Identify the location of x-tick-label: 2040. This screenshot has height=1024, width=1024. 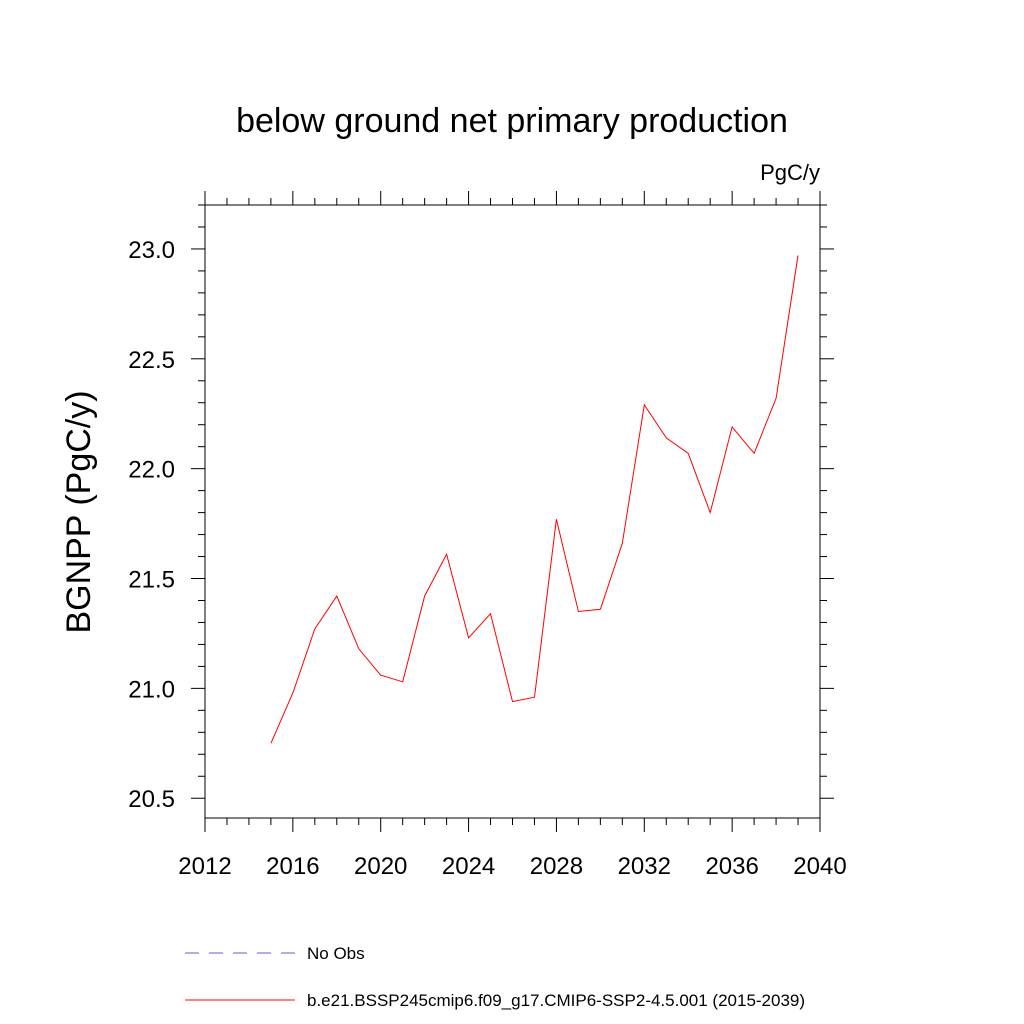
(819, 866).